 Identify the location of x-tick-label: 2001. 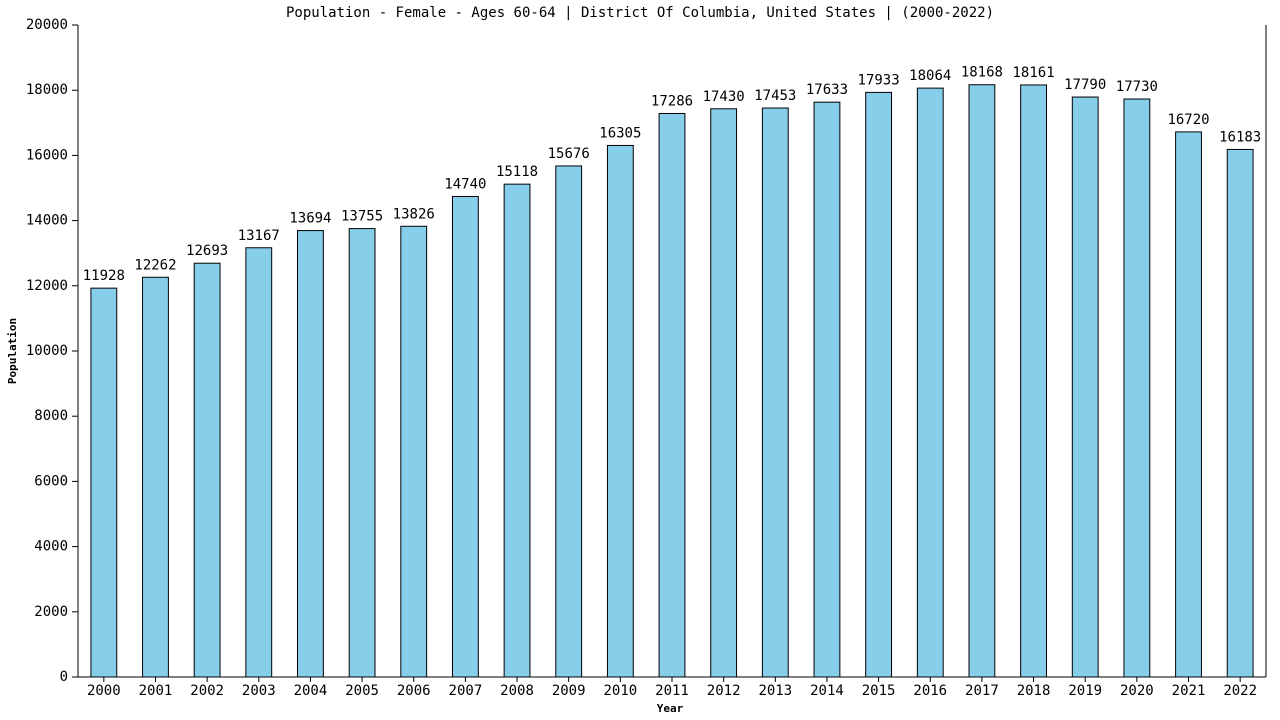
(156, 691).